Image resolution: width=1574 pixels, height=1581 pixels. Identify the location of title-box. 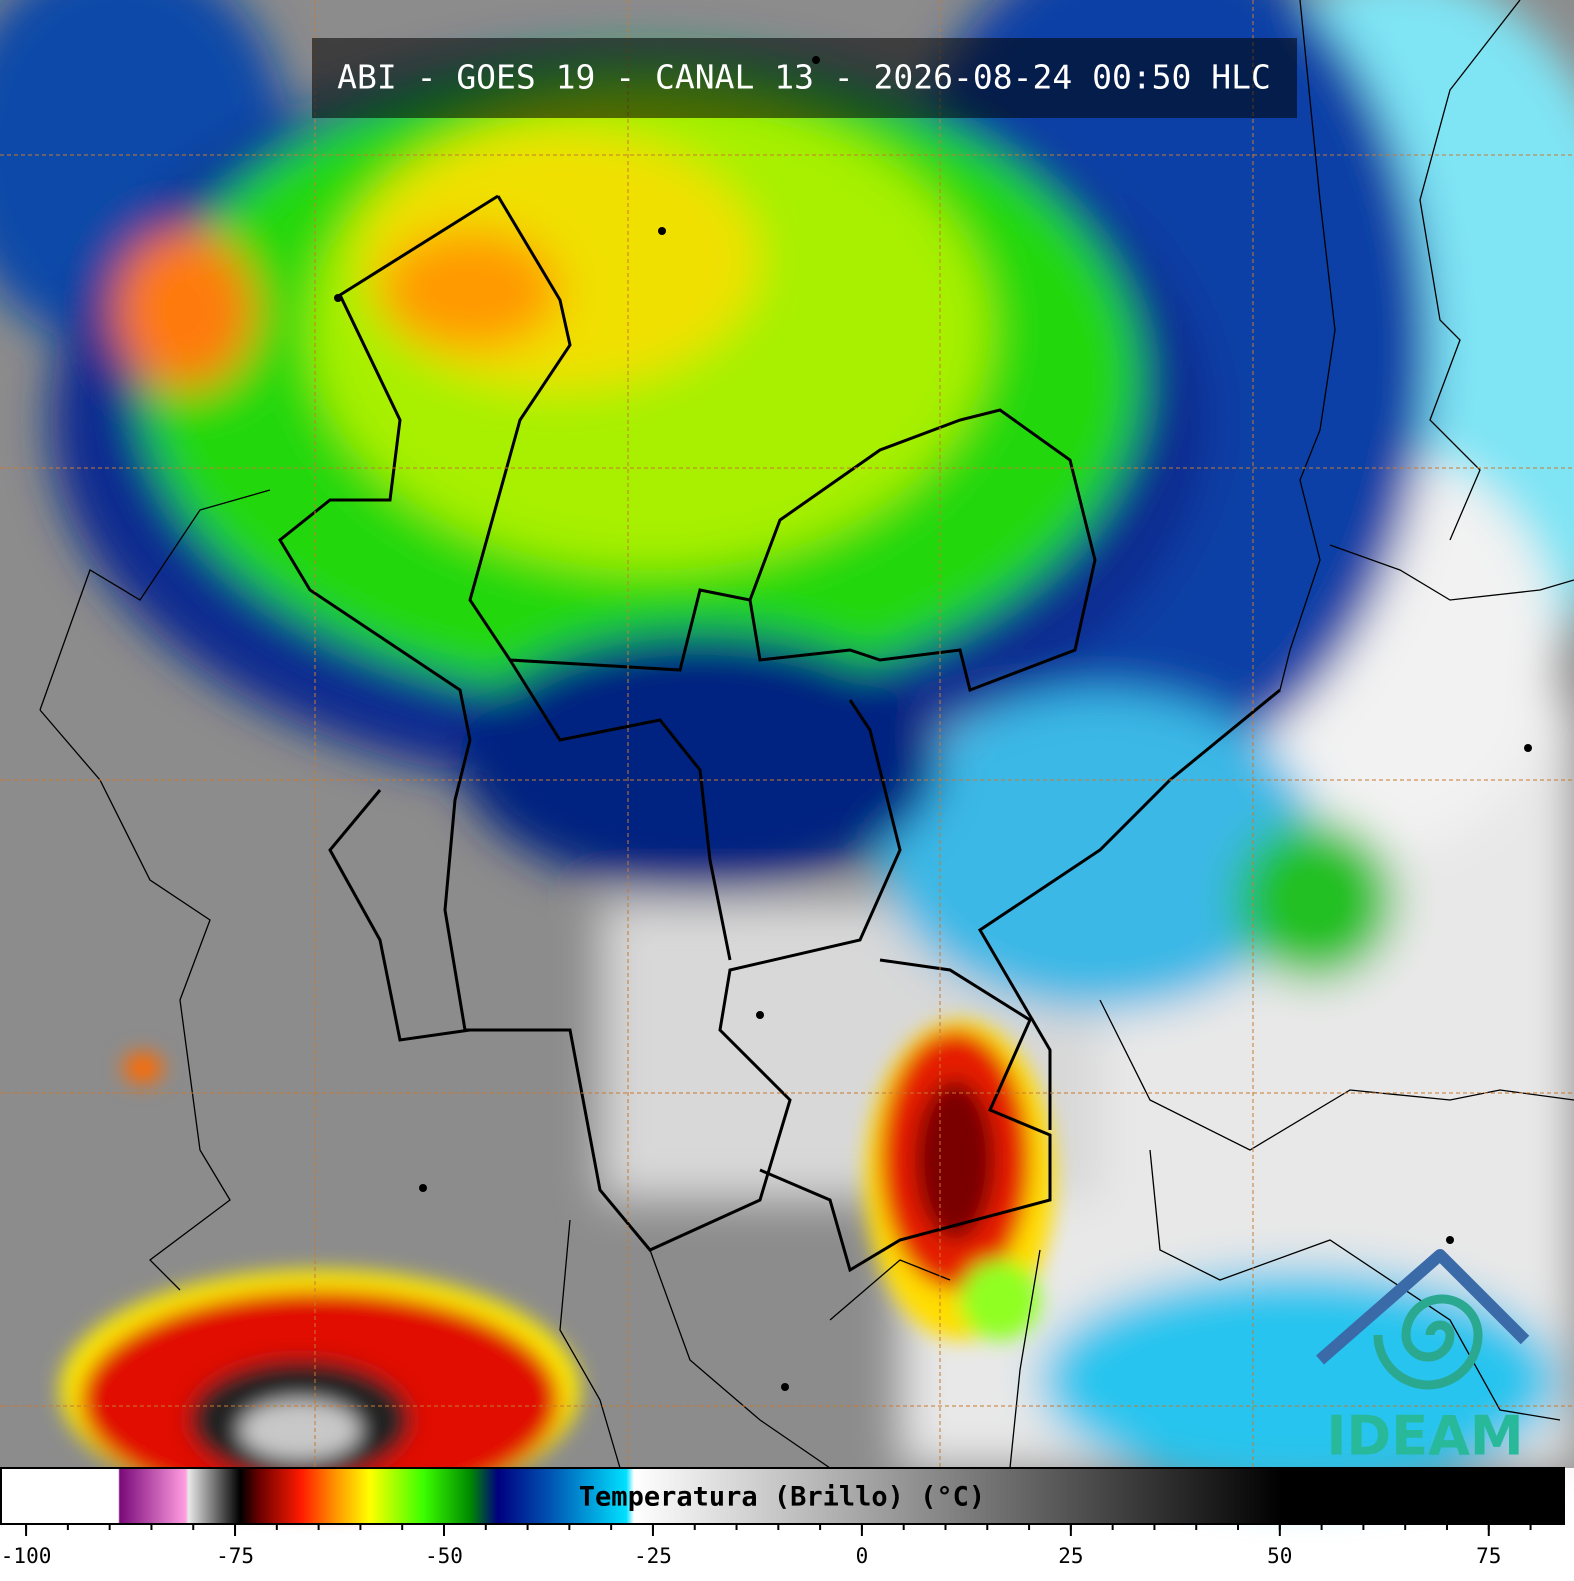
(804, 78).